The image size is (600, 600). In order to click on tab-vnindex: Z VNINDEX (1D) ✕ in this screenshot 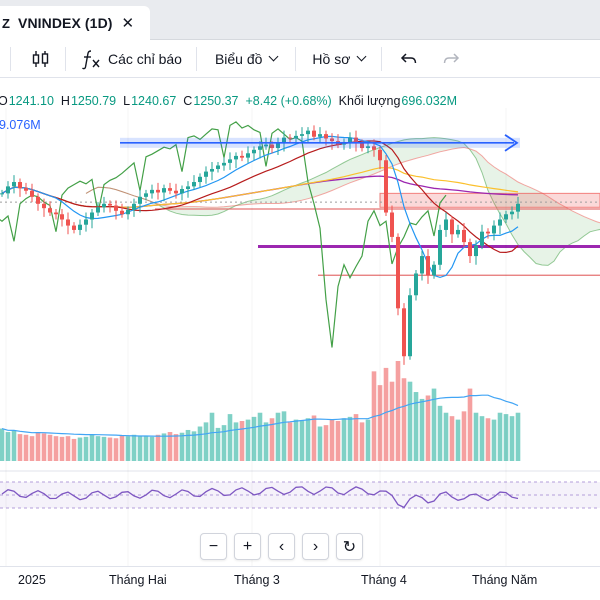, I will do `click(75, 23)`.